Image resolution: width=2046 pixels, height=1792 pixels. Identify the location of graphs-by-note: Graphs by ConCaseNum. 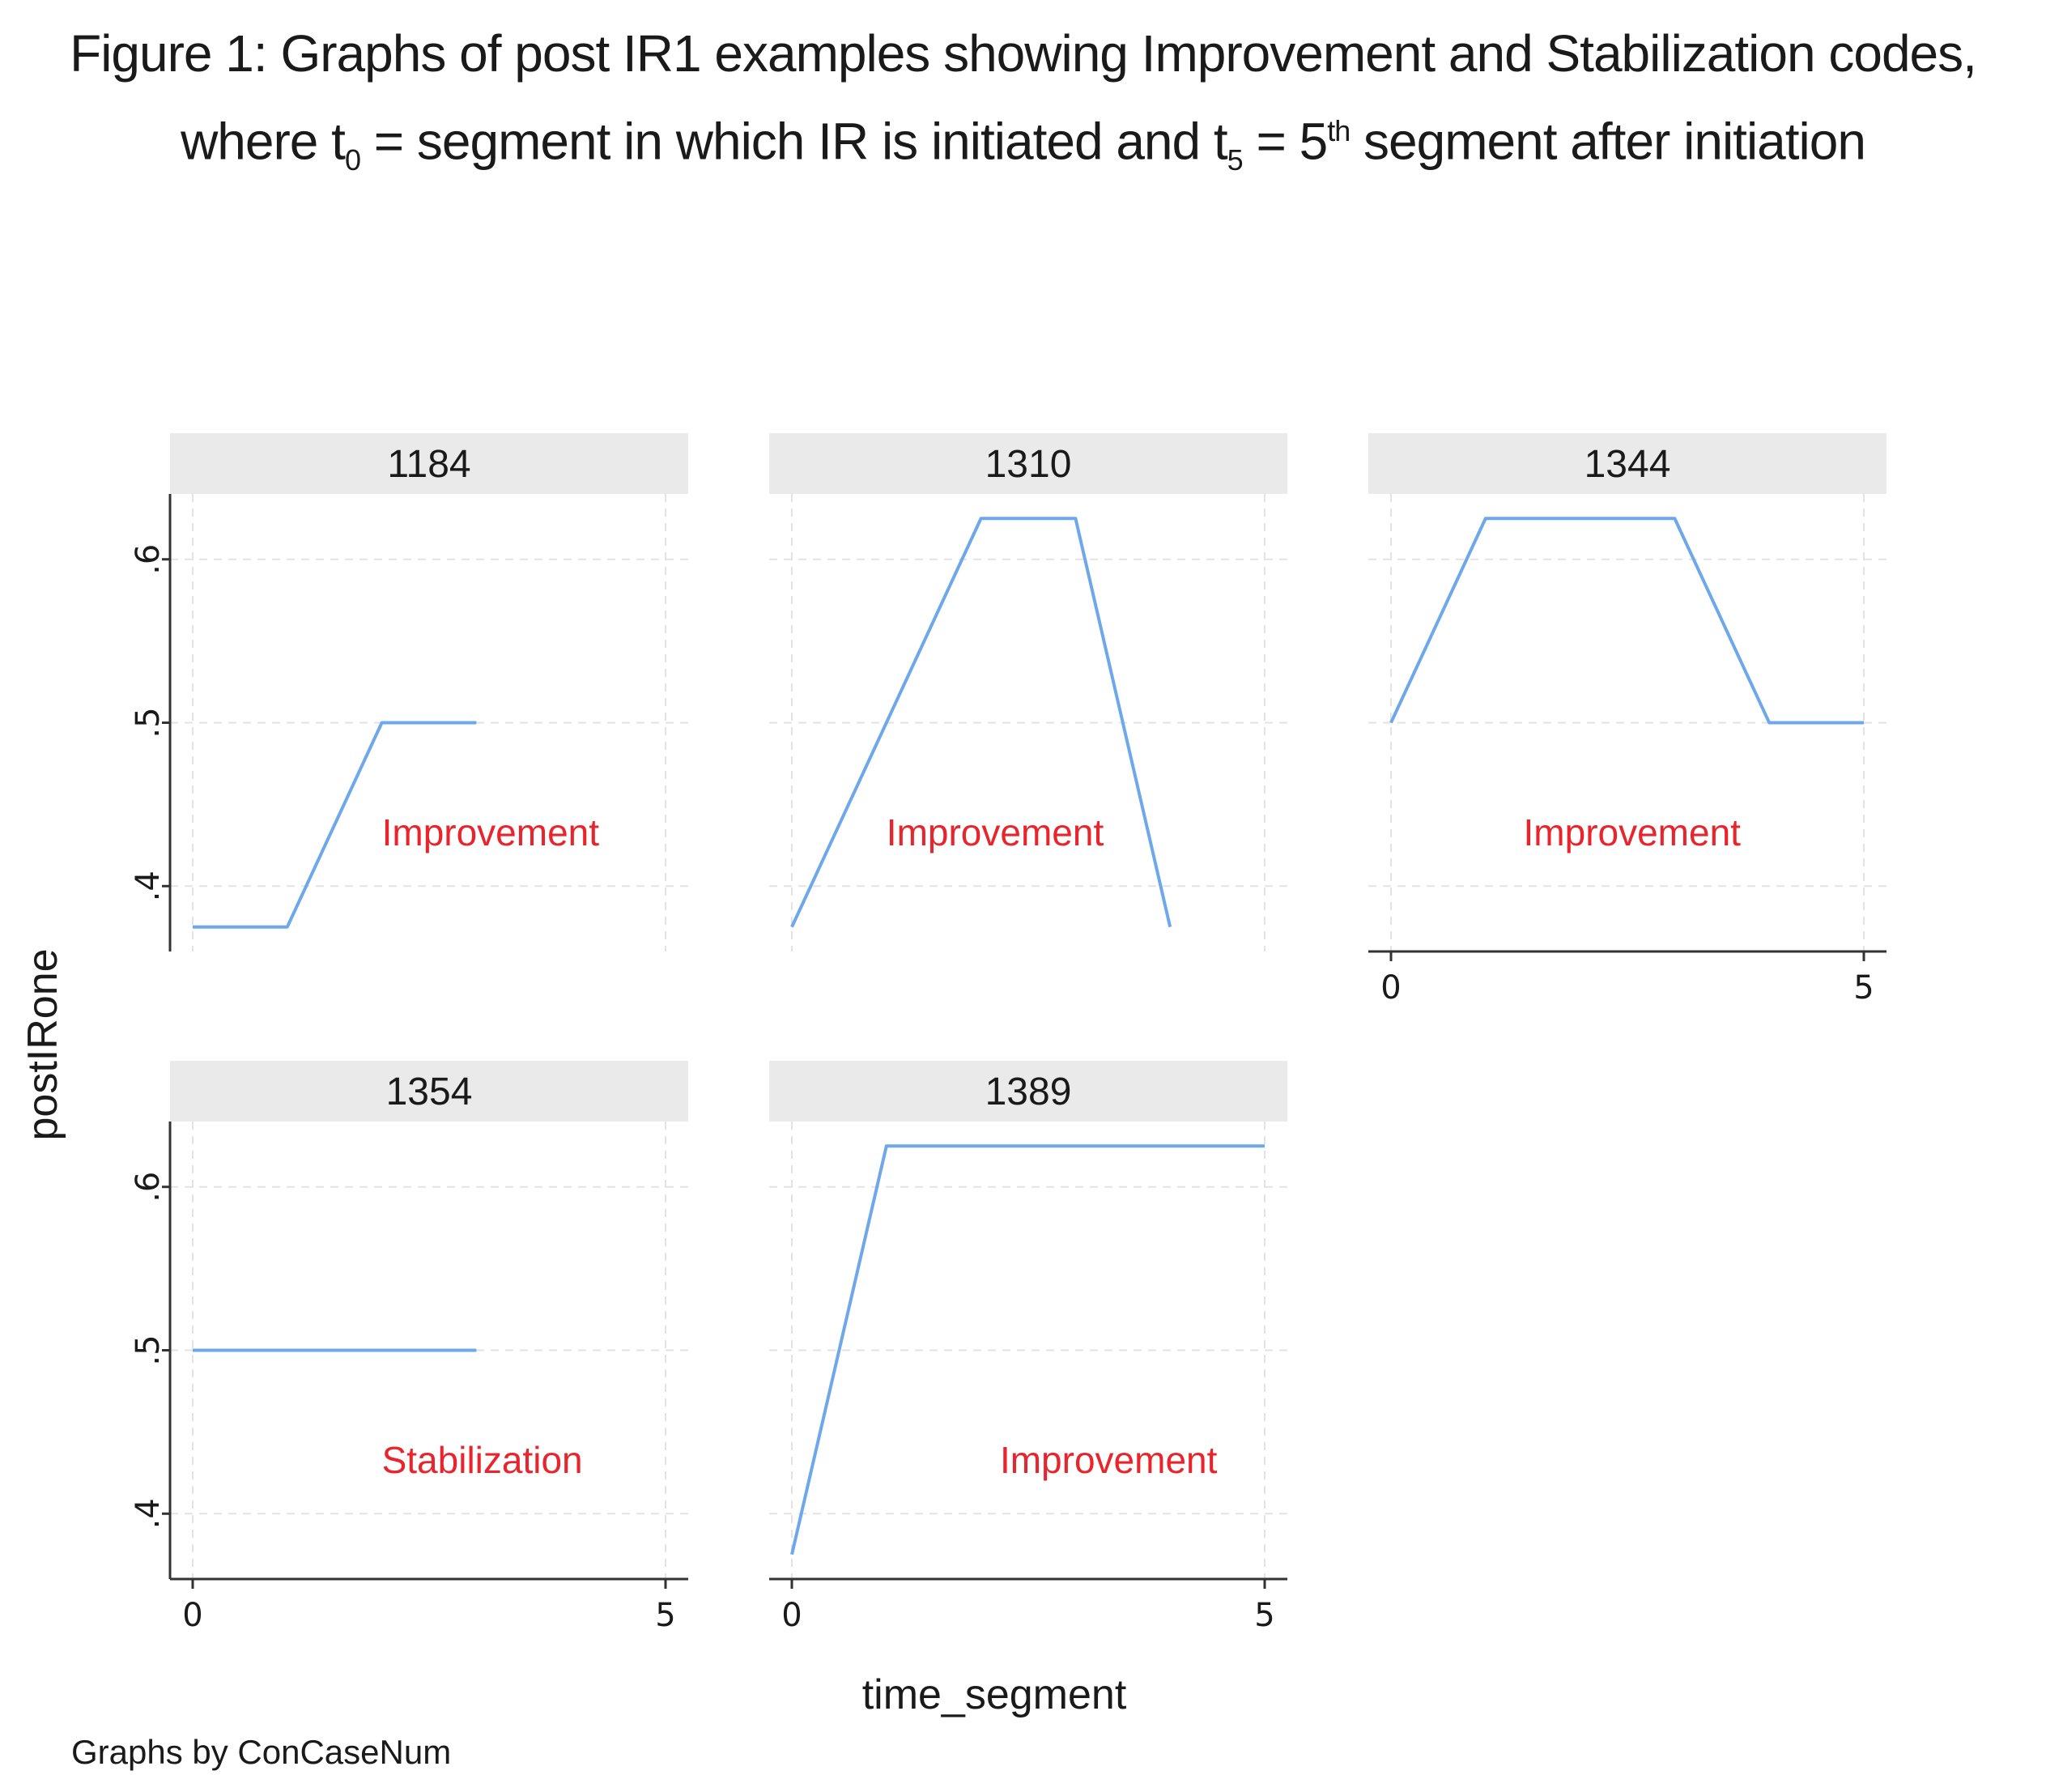
(261, 1752).